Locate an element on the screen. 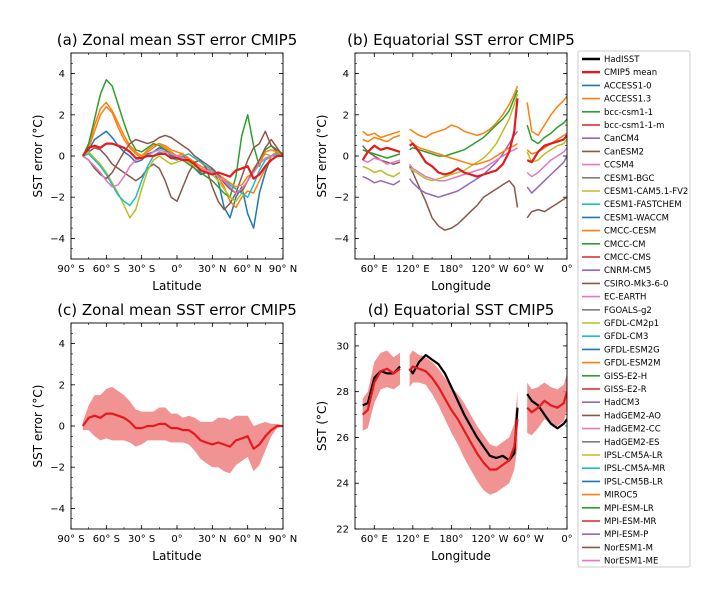  legend-label: MPI-ESM-LR is located at coordinates (629, 509).